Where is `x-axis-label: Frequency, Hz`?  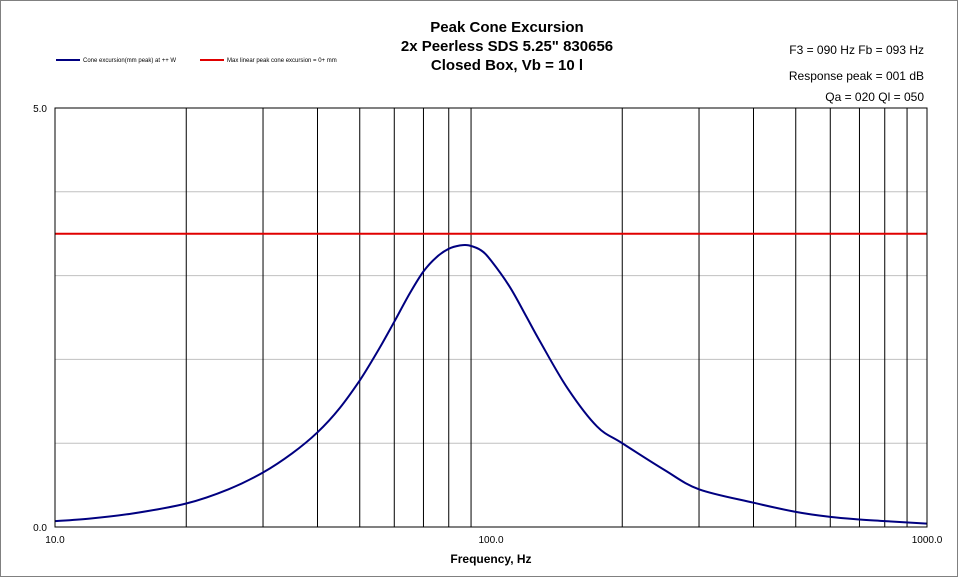
x-axis-label: Frequency, Hz is located at coordinates (490, 559).